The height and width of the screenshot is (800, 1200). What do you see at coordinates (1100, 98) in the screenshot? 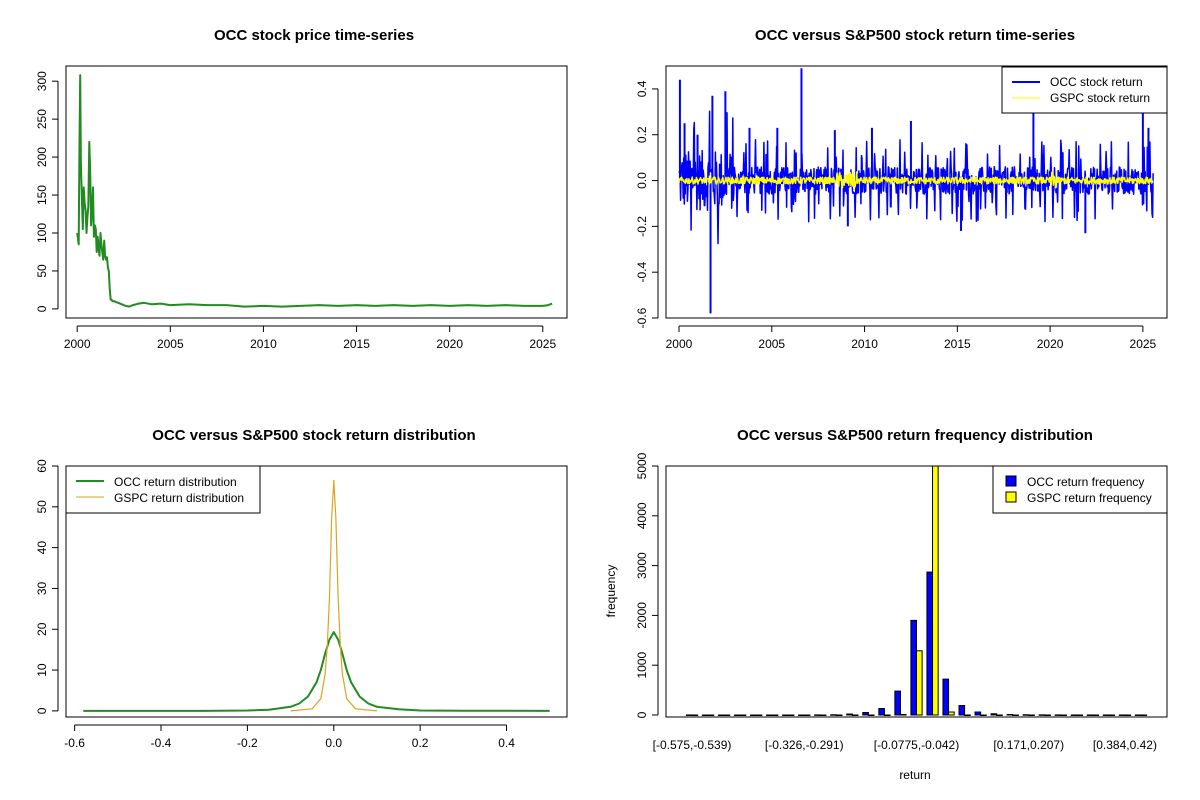
I see `legend-label-gspc-return: GSPC stock return` at bounding box center [1100, 98].